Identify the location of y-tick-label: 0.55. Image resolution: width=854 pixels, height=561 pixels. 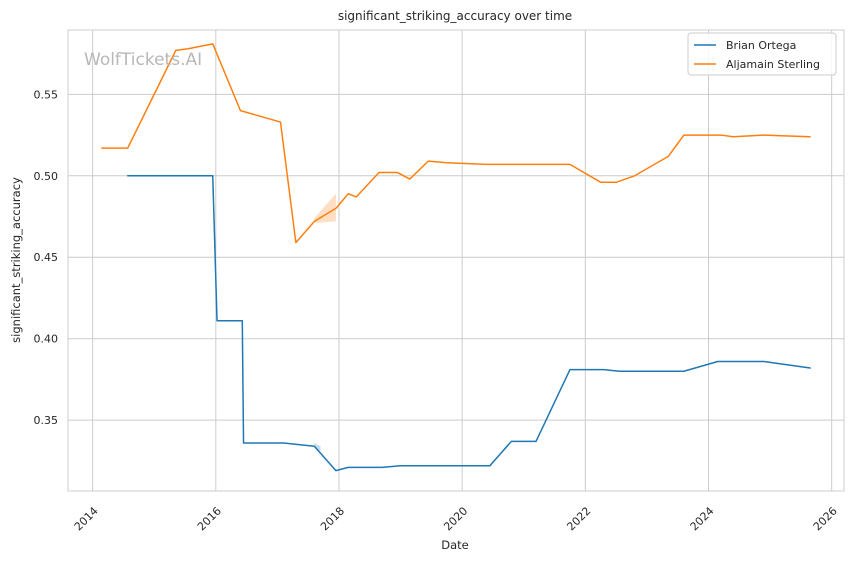
(46, 94).